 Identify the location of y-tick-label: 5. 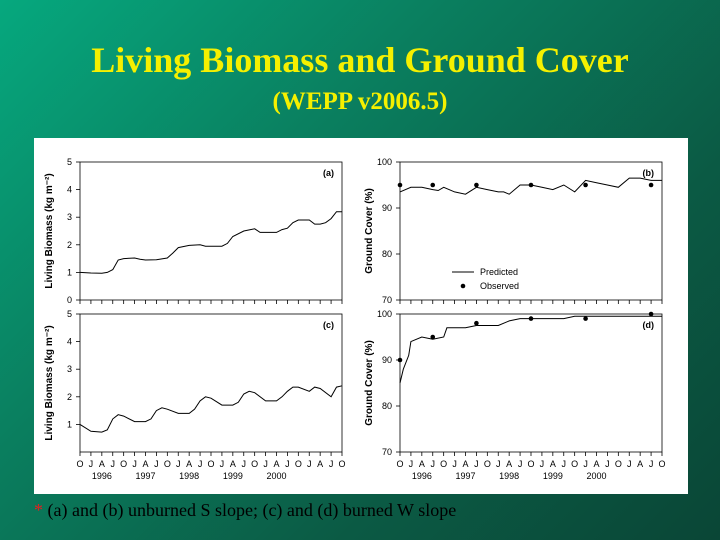
(69, 314).